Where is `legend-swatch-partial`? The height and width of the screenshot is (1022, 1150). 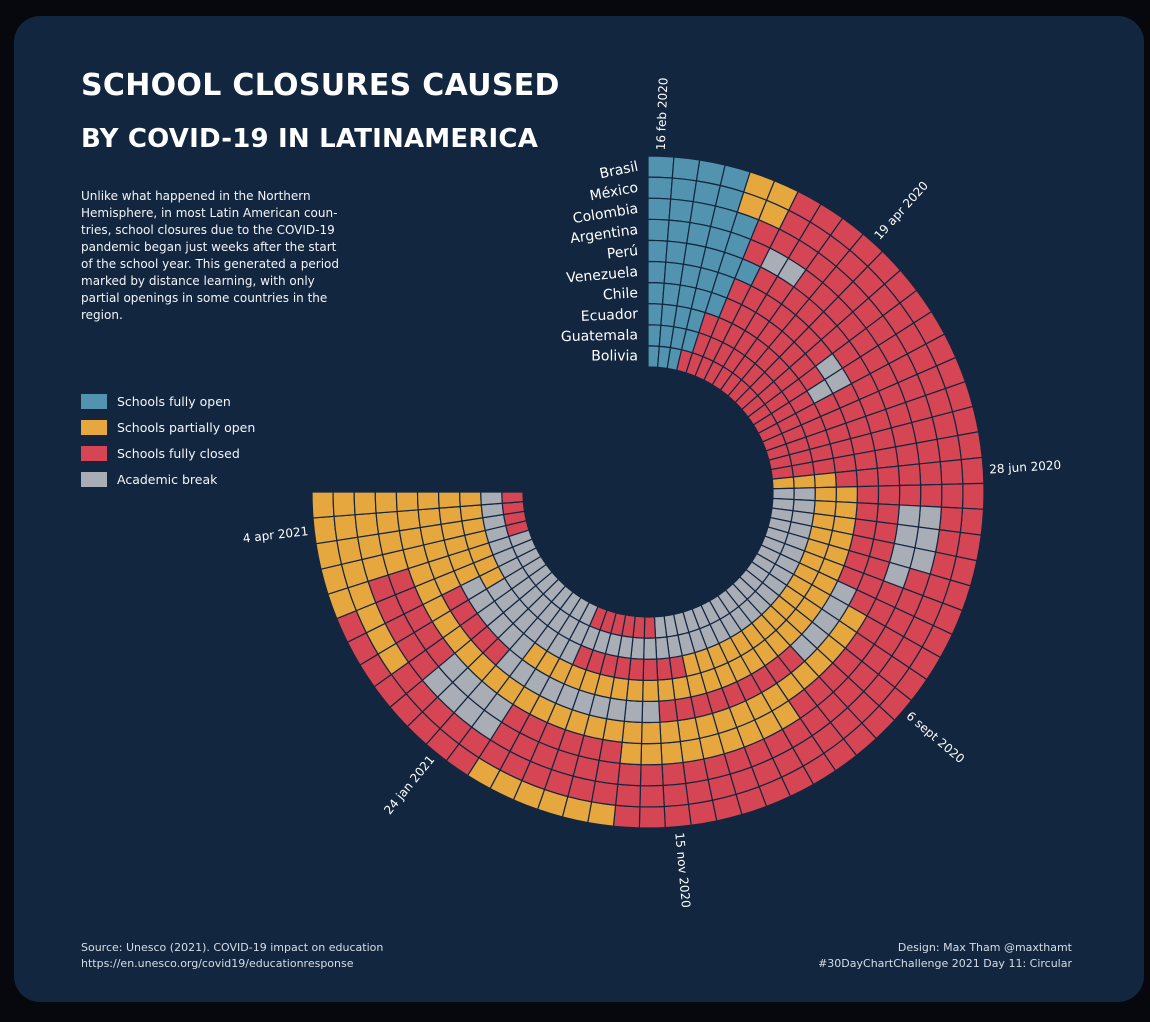
legend-swatch-partial is located at coordinates (94, 427).